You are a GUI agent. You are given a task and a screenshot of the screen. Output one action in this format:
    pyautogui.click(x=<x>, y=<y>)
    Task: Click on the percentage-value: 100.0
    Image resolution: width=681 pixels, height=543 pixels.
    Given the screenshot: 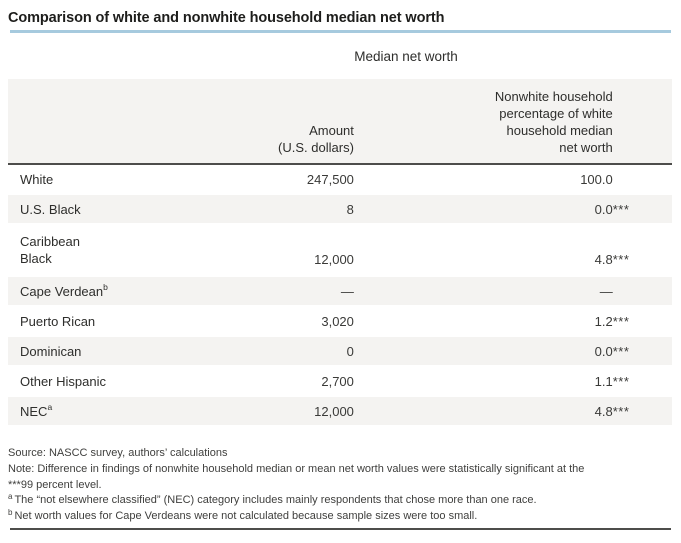 What is the action you would take?
    pyautogui.click(x=596, y=179)
    